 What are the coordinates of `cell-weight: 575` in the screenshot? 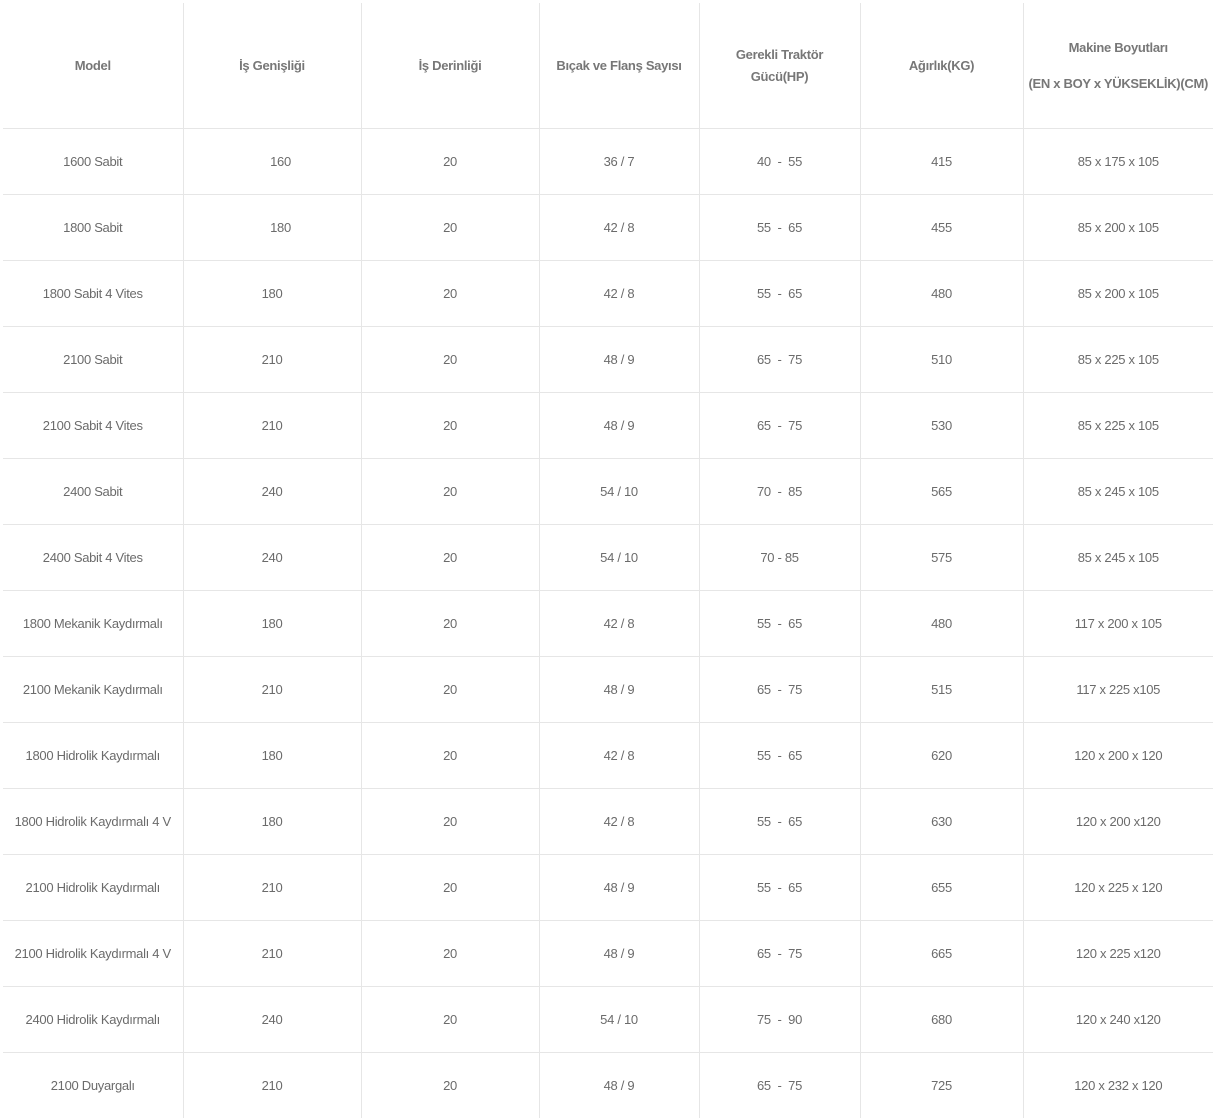 It's located at (941, 558).